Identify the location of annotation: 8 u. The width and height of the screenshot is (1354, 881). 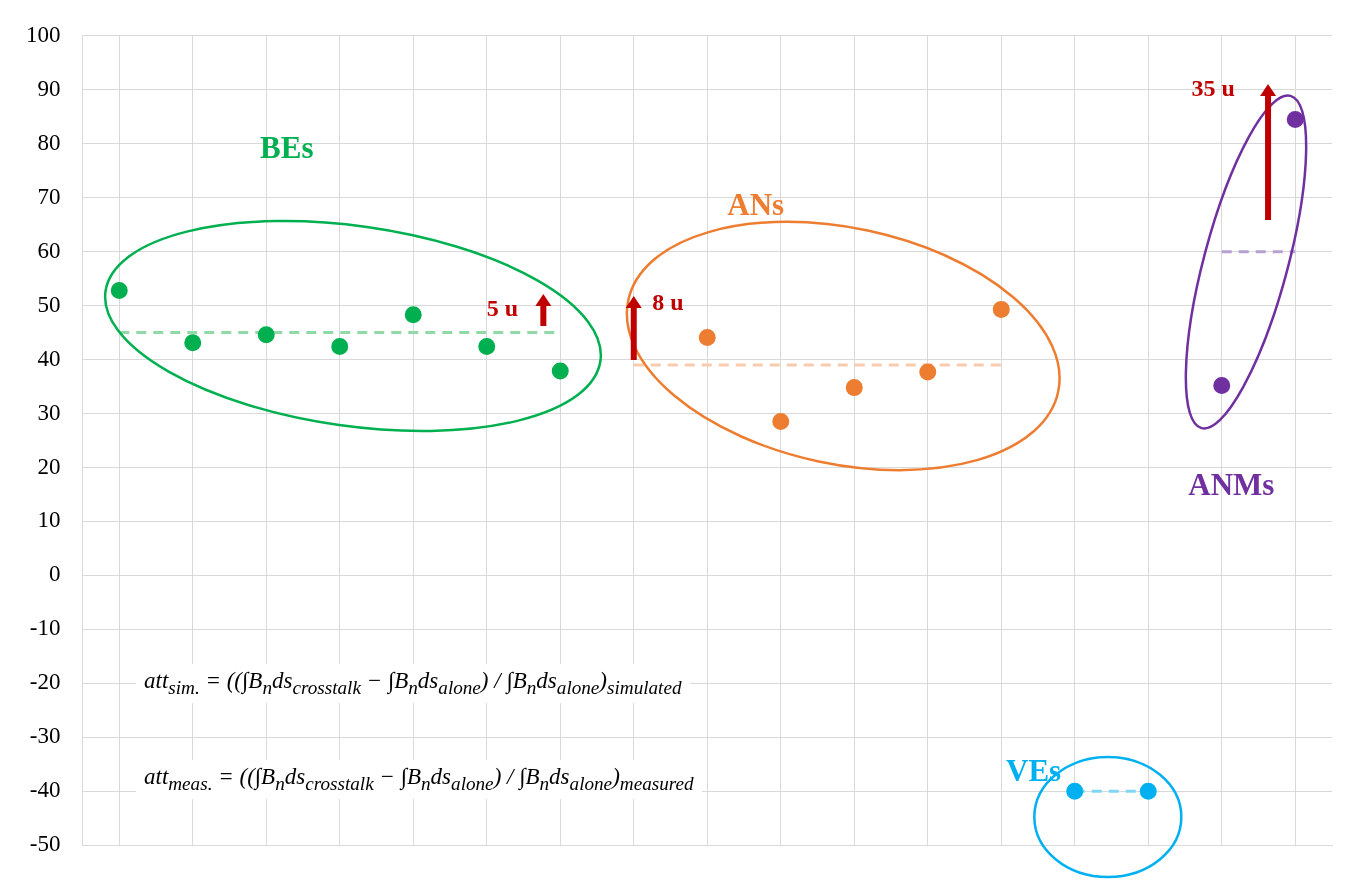
(668, 302).